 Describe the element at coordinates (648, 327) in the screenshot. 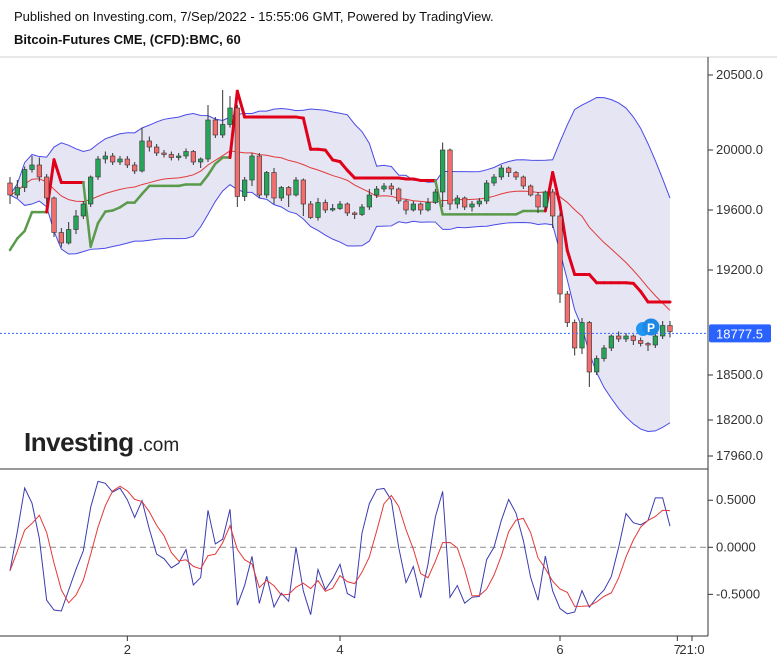

I see `marker-badge: P` at that location.